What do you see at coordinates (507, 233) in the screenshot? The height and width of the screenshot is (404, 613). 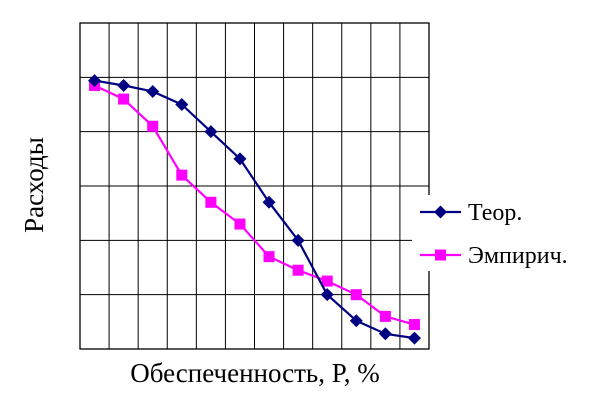 I see `legend: Теор. Эмпирич.` at bounding box center [507, 233].